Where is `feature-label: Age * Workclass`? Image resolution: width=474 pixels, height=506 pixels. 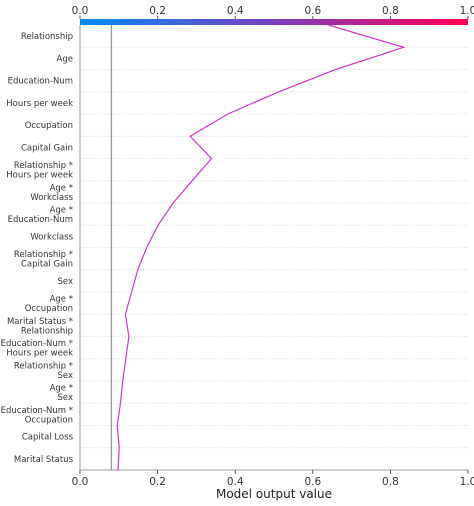
feature-label: Age * Workclass is located at coordinates (51, 193).